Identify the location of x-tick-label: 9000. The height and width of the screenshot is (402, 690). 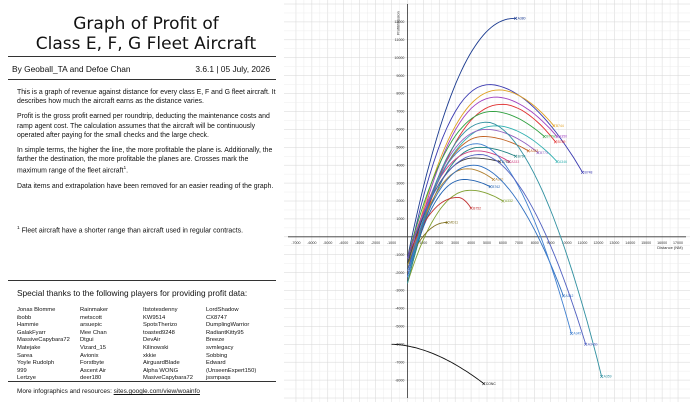
(551, 243).